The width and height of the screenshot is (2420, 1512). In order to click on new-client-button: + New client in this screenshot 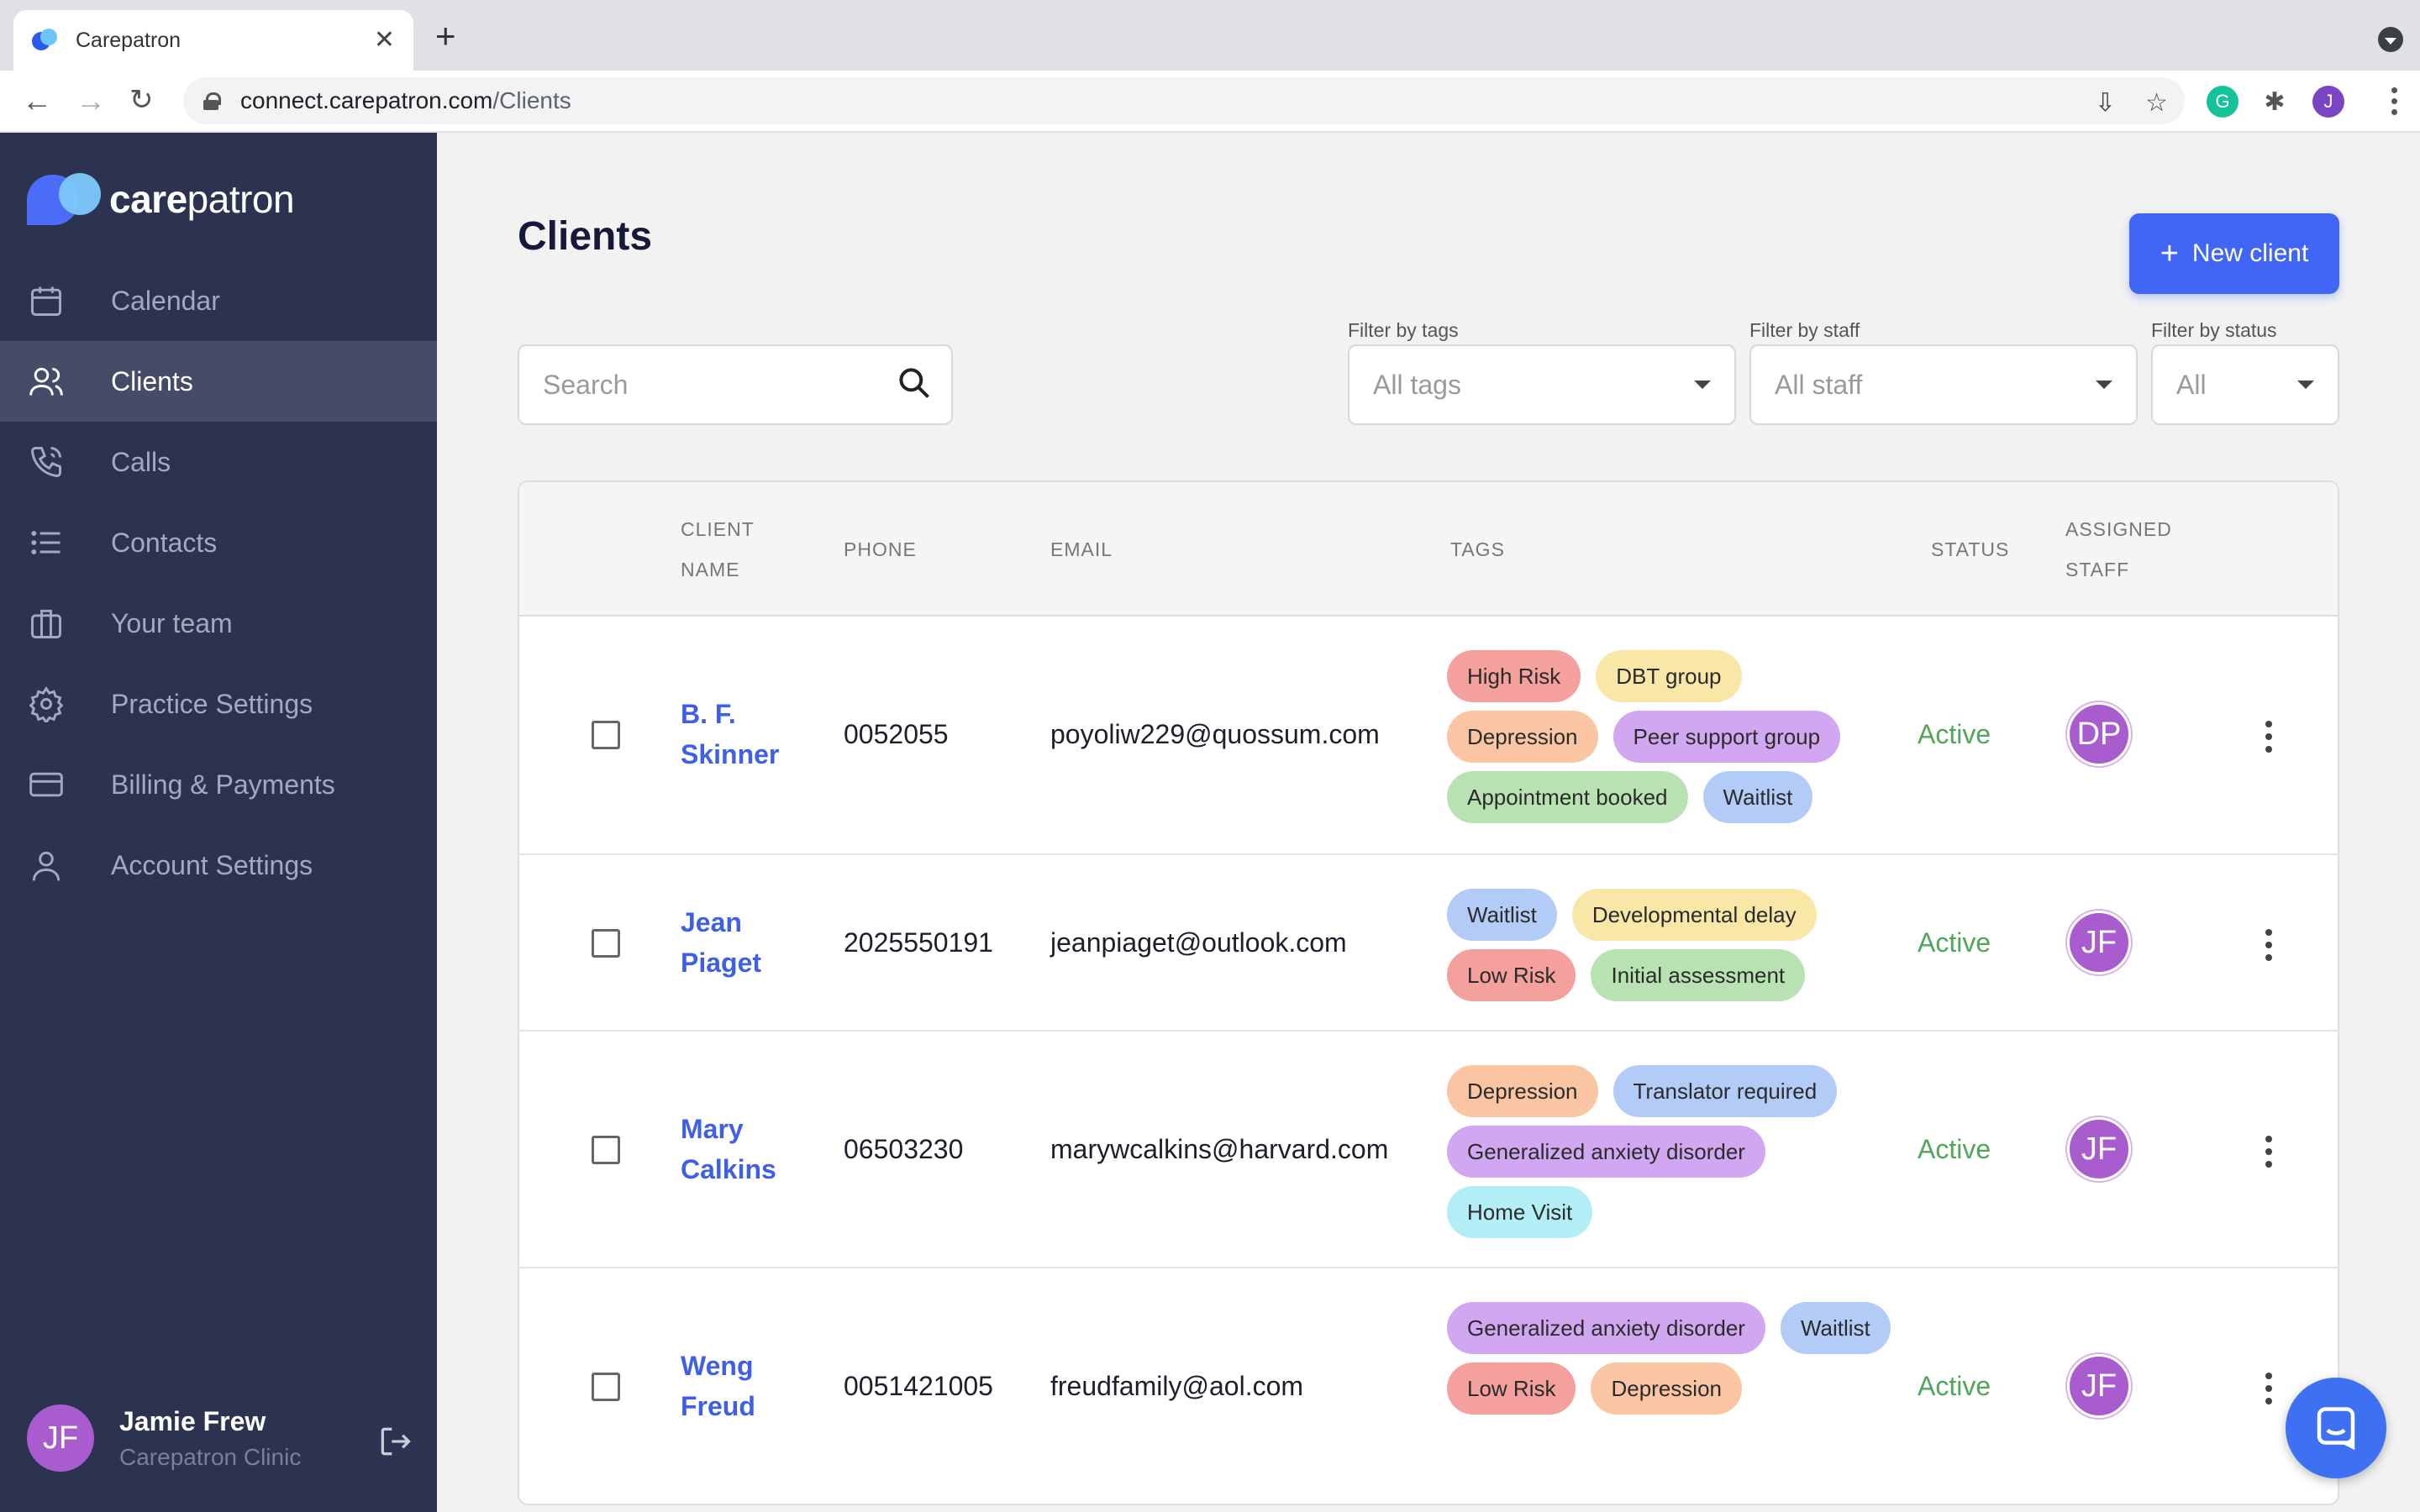, I will do `click(2234, 253)`.